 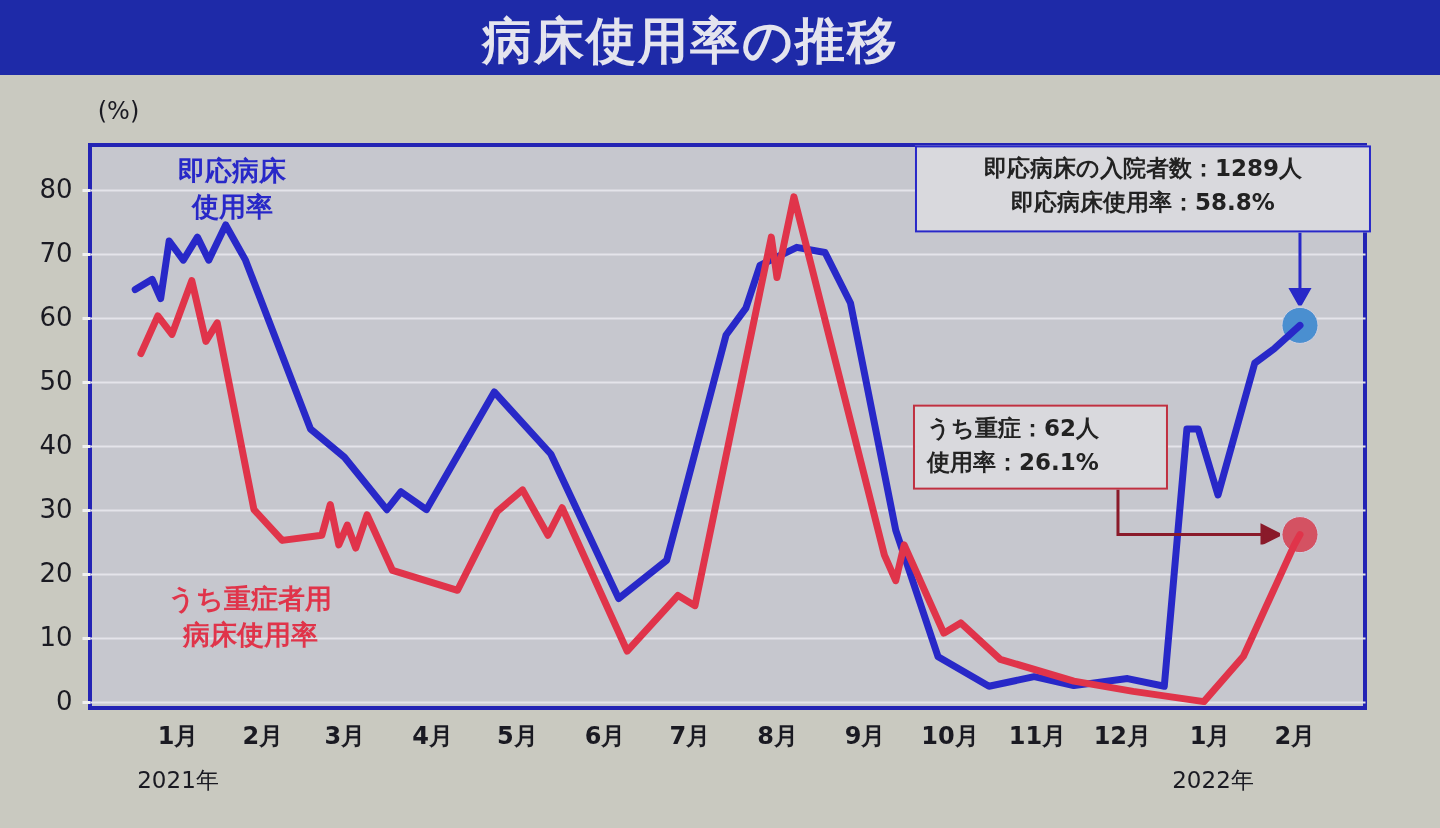 What do you see at coordinates (56, 189) in the screenshot?
I see `y-tick-label: 80` at bounding box center [56, 189].